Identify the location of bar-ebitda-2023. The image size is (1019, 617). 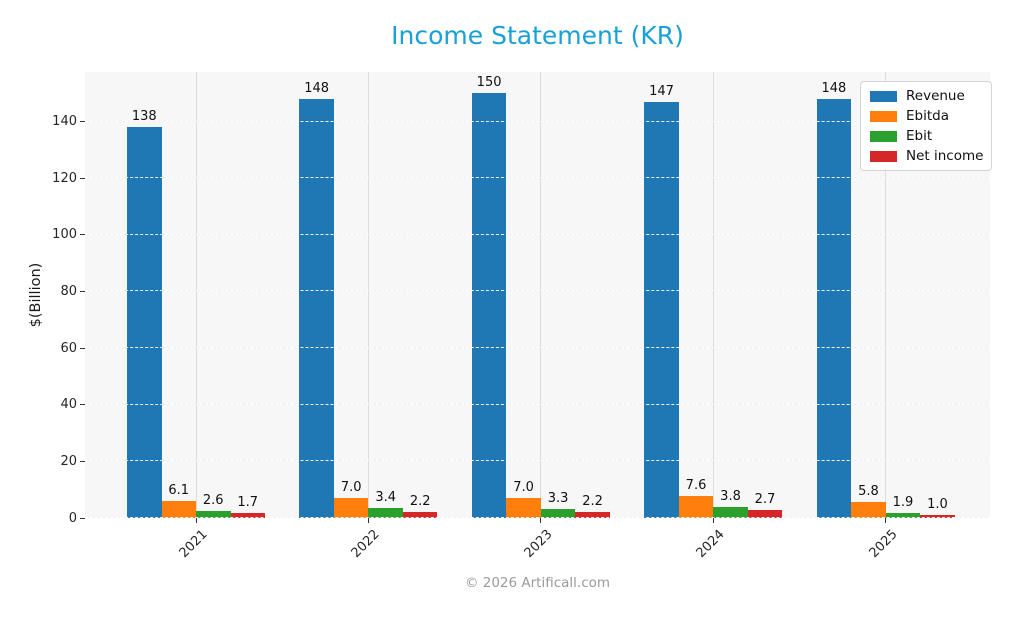
(523, 508).